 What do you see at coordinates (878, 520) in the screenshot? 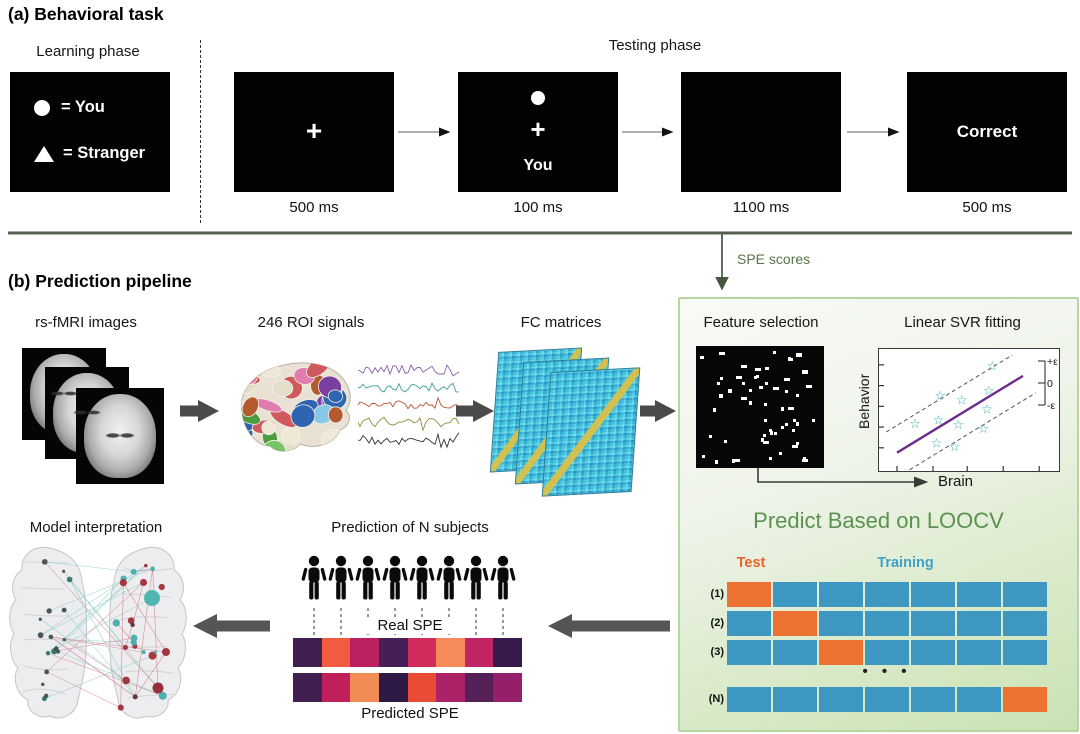
I see `loocv-title: Predict Based on LOOCV` at bounding box center [878, 520].